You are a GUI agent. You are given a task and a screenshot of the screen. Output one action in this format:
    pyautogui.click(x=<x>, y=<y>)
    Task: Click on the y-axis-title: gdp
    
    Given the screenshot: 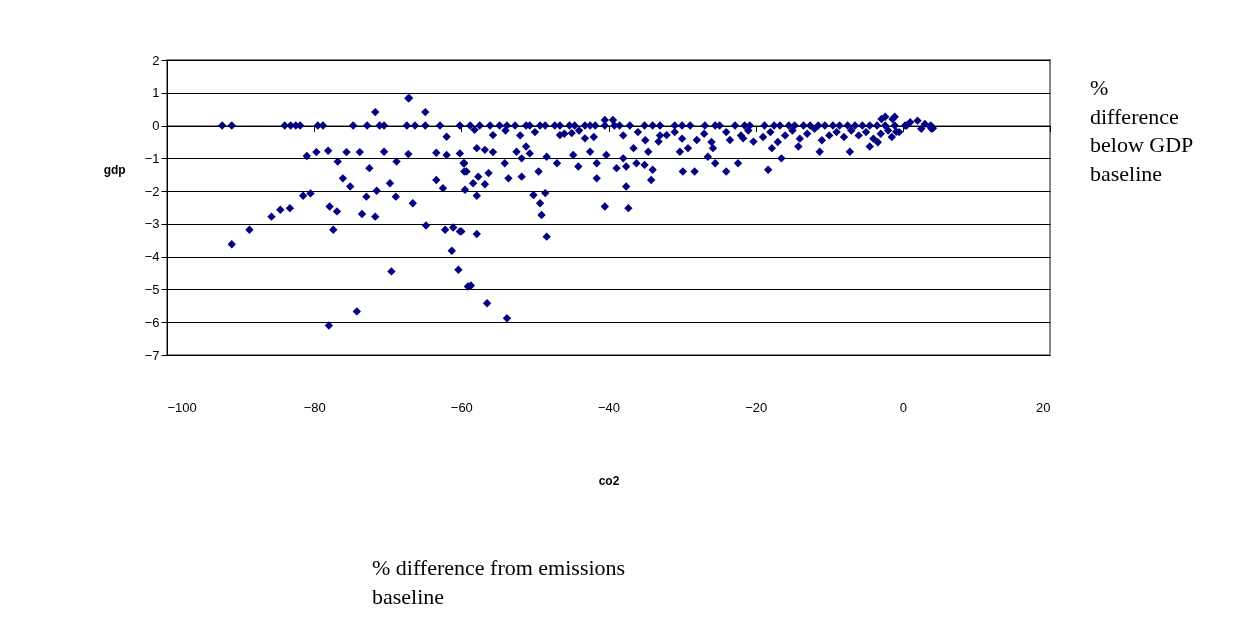 What is the action you would take?
    pyautogui.click(x=114, y=169)
    